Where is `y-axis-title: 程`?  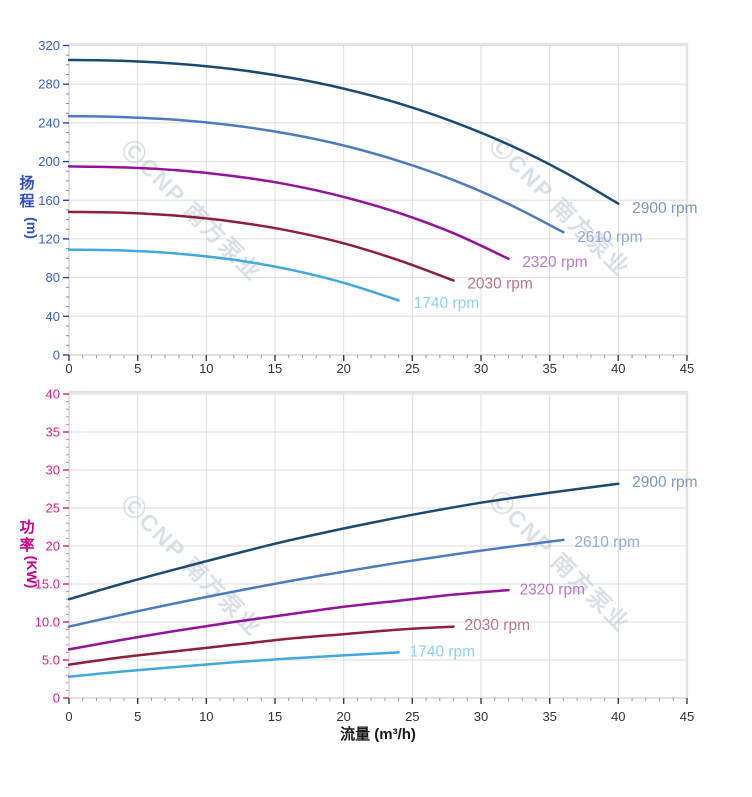 y-axis-title: 程 is located at coordinates (26, 201).